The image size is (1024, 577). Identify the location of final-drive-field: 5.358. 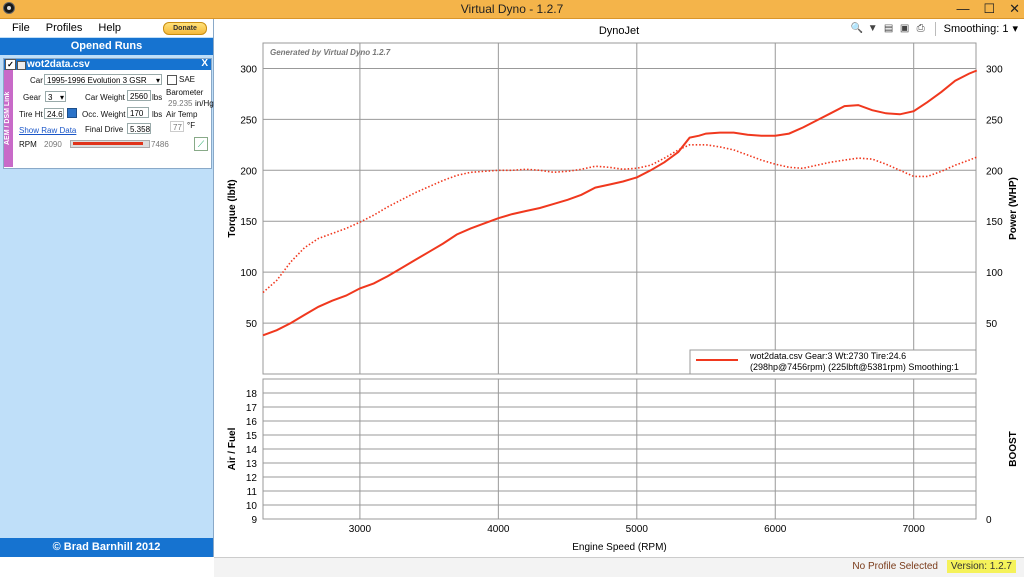
(139, 128).